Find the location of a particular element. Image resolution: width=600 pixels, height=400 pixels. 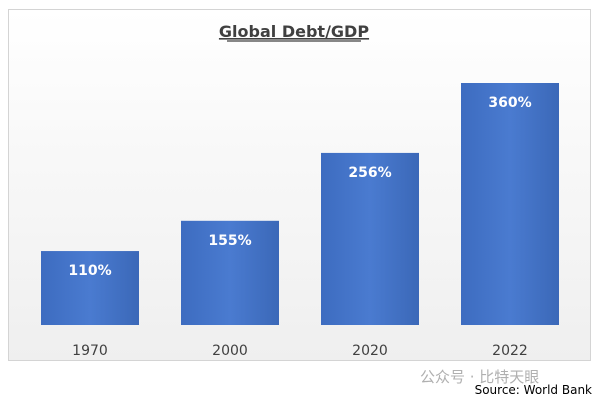

x-tick-label: 2022 is located at coordinates (510, 351).